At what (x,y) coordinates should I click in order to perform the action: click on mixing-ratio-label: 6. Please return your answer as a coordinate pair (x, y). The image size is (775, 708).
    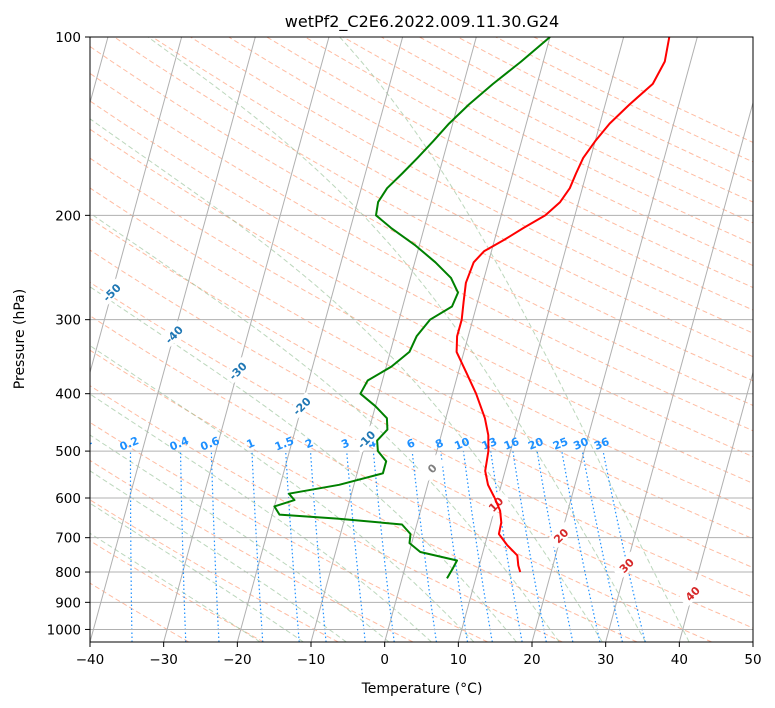
    Looking at the image, I should click on (411, 443).